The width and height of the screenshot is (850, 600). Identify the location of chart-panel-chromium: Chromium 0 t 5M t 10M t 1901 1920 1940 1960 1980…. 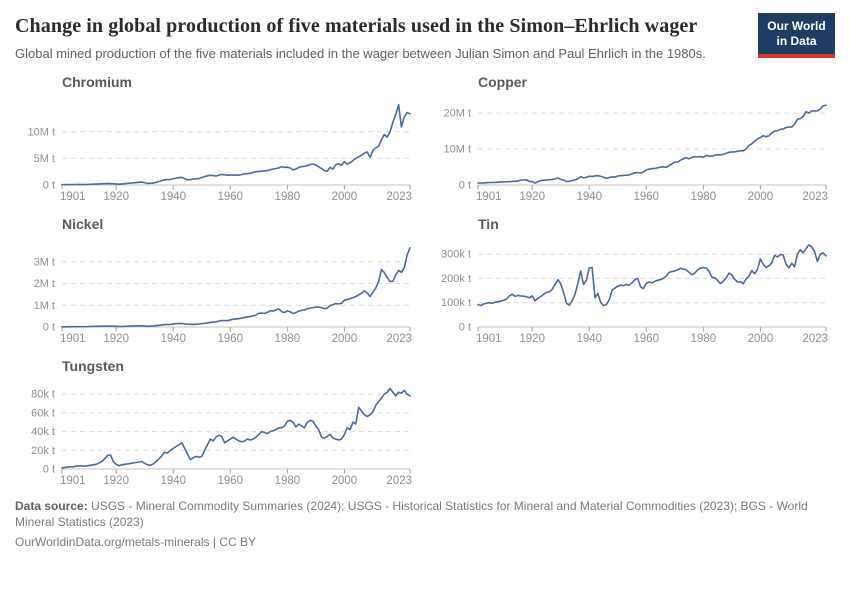
(217, 141).